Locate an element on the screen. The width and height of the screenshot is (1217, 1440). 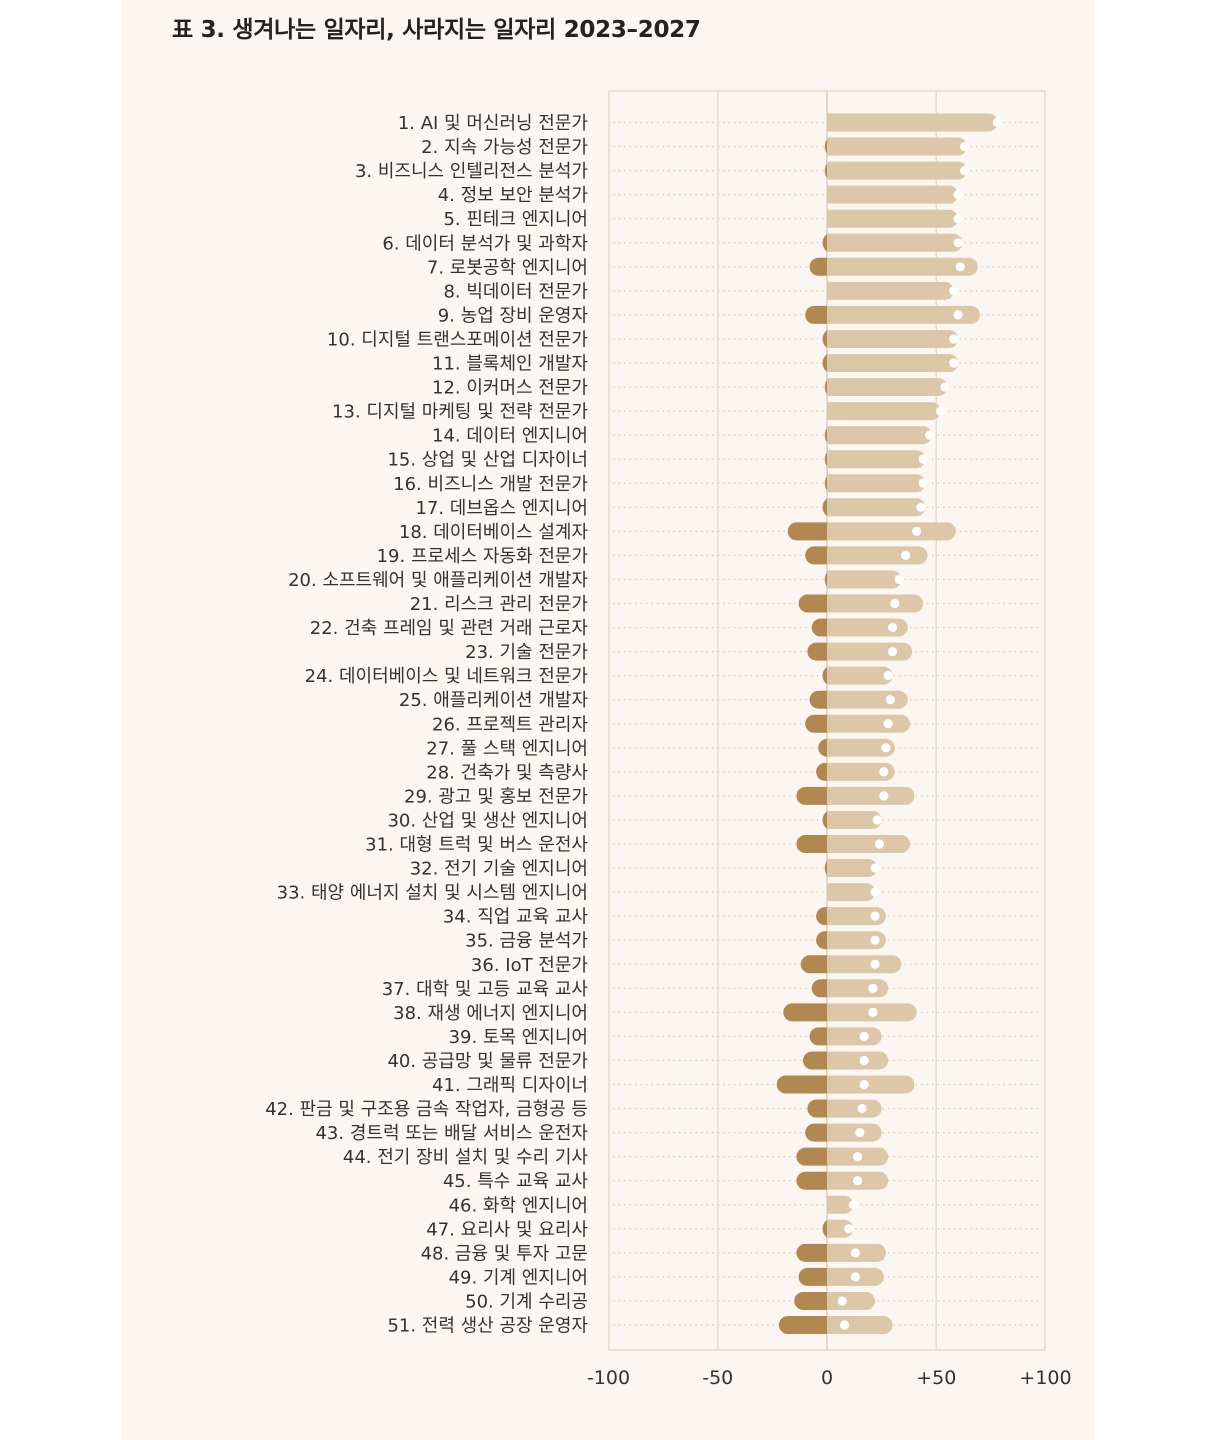
chart-row: 5. 핀테크 엔지니어 is located at coordinates (742, 219).